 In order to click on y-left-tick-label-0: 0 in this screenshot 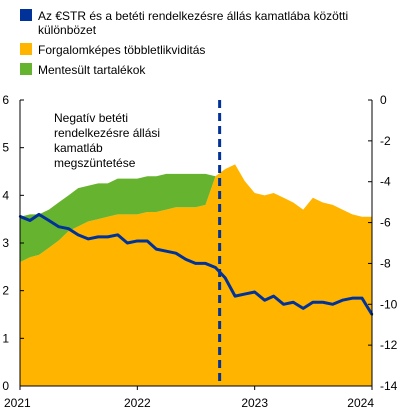, I will do `click(5, 386)`.